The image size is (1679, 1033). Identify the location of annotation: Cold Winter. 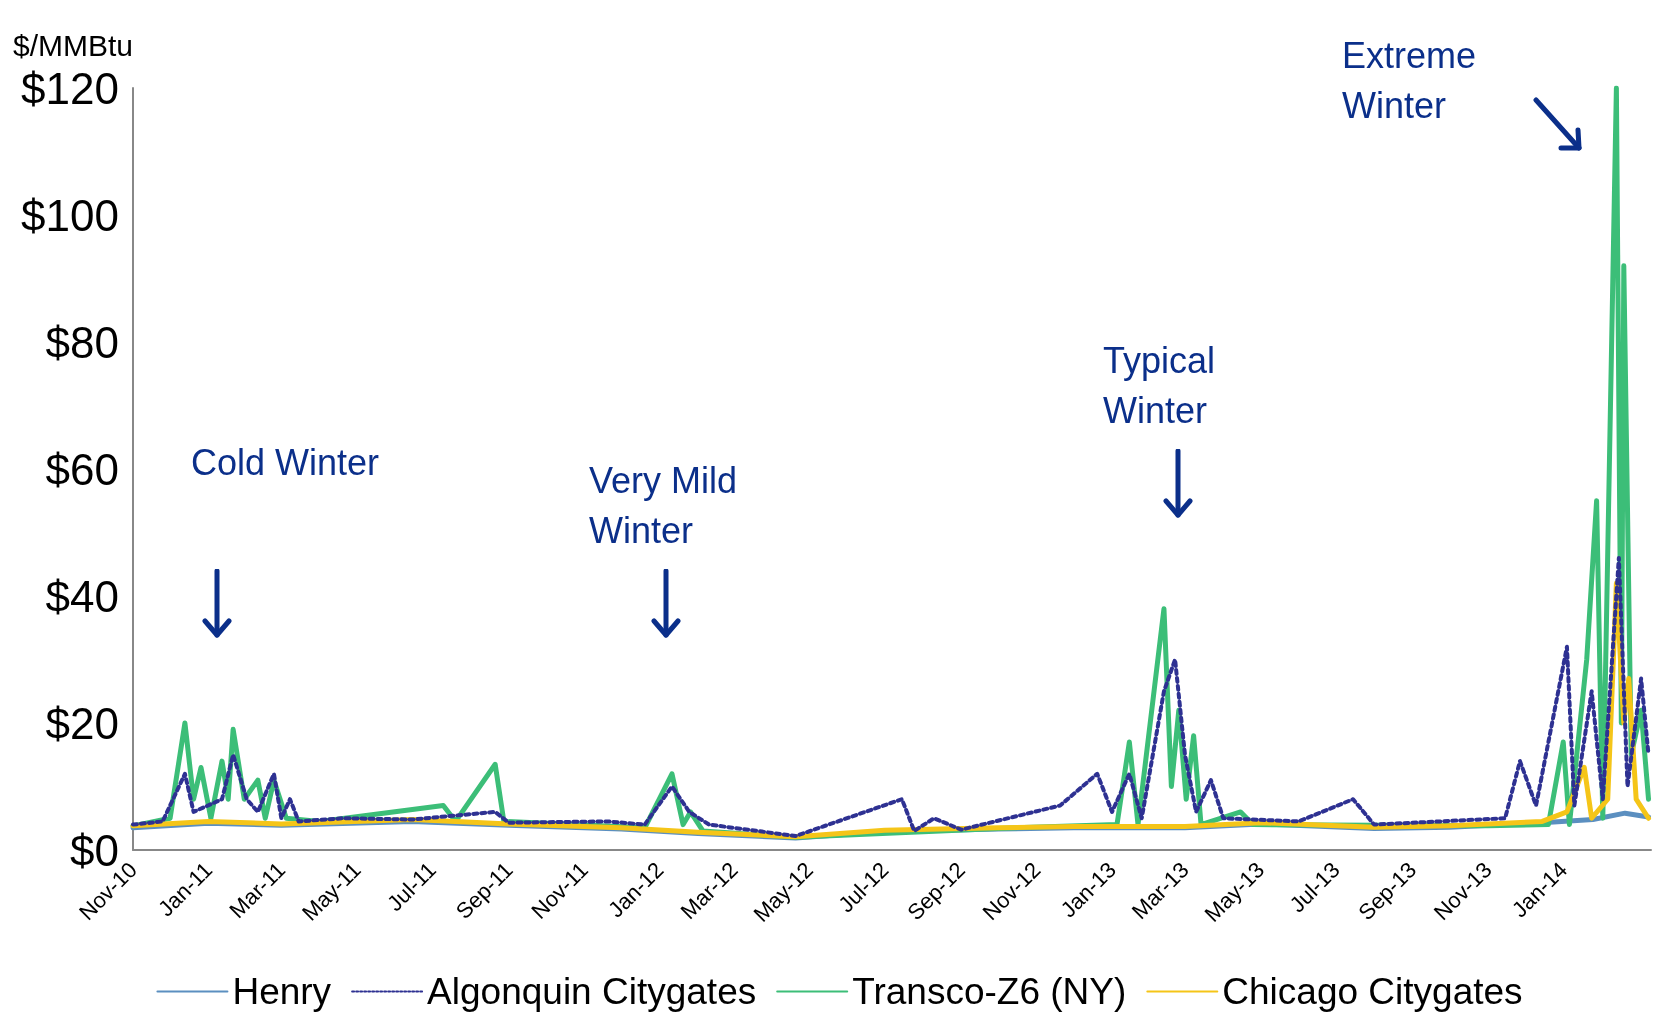
(285, 462).